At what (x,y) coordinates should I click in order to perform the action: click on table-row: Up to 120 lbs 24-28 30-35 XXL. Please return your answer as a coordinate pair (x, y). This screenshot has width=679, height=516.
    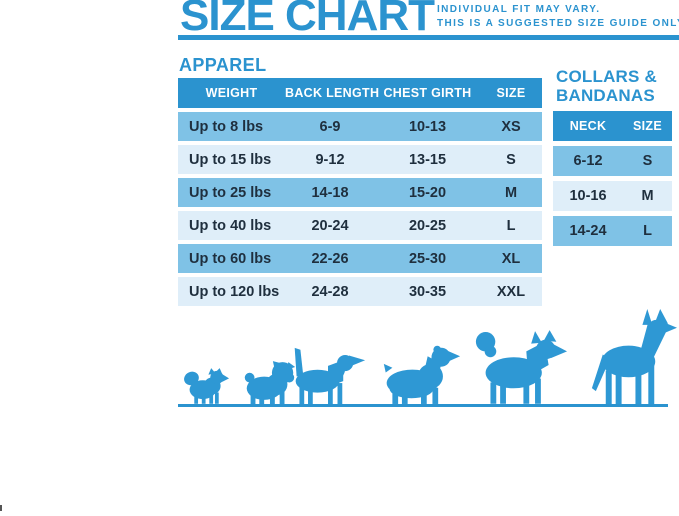
    Looking at the image, I should click on (360, 291).